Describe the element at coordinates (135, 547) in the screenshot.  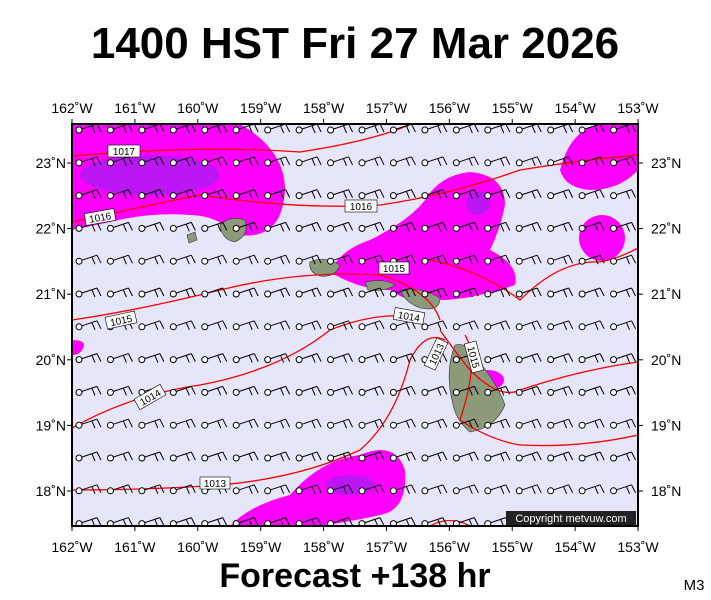
I see `lon-label-bottom: 161˚W` at that location.